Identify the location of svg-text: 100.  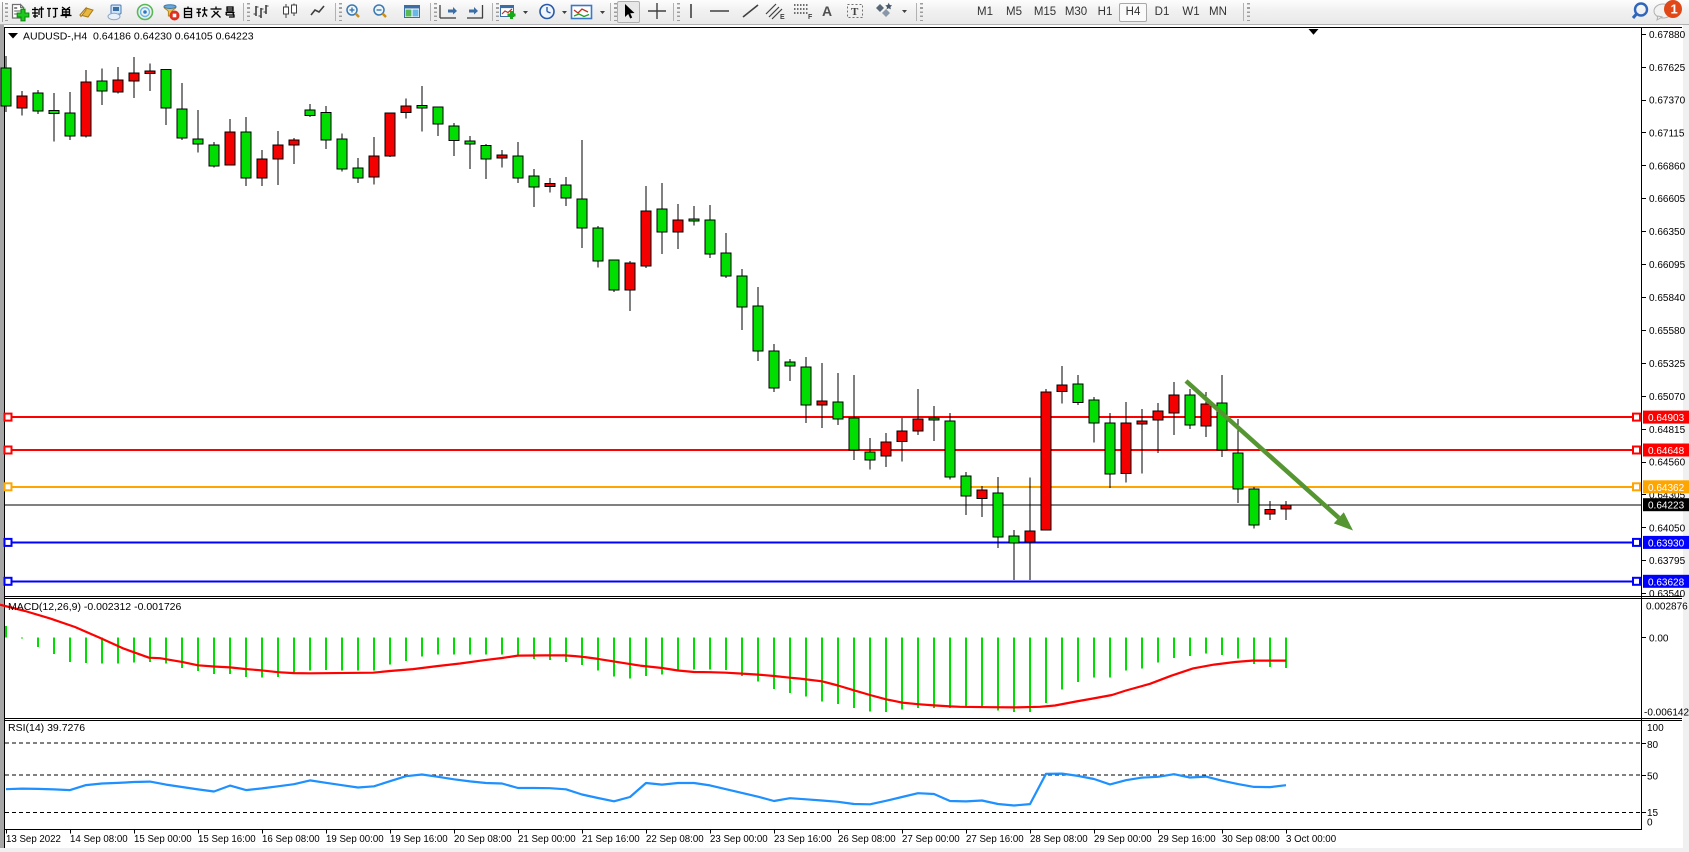
(1655, 728).